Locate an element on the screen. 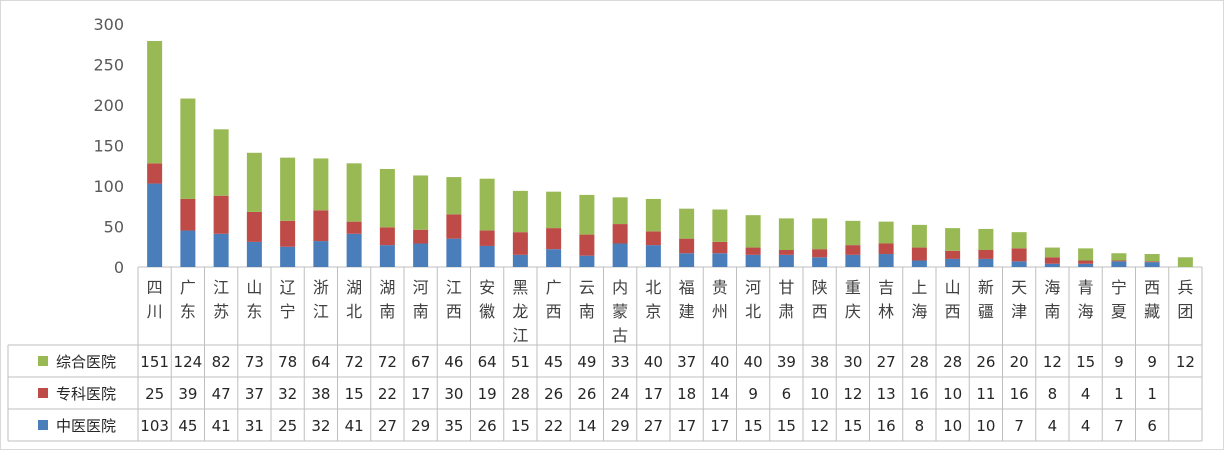 Image resolution: width=1226 pixels, height=452 pixels. category-label: 疆 is located at coordinates (986, 311).